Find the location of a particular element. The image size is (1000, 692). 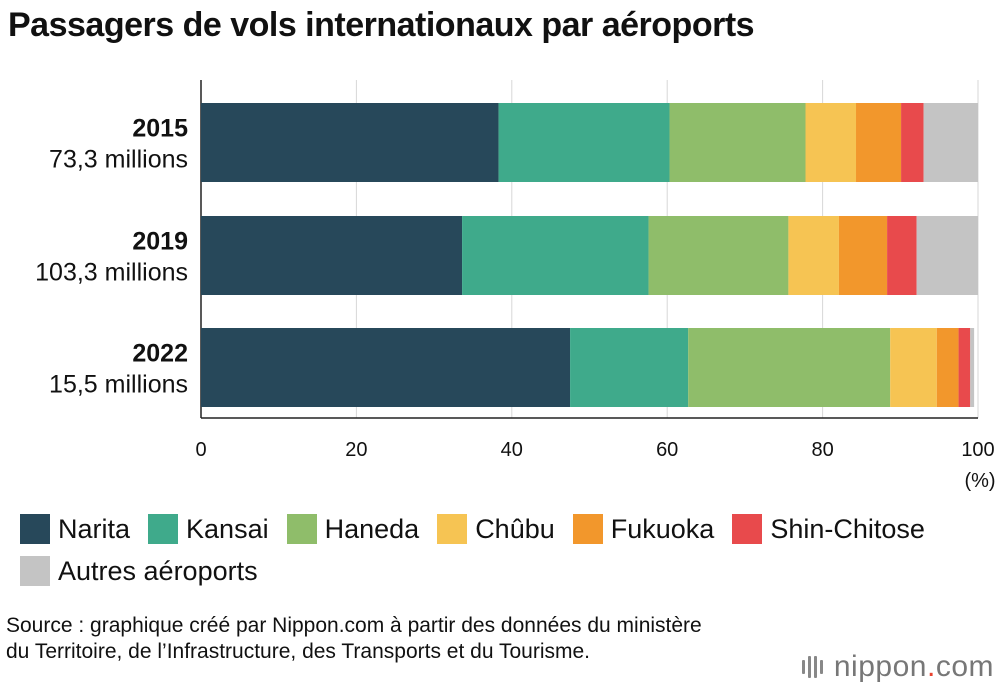

brand-mark-icon is located at coordinates (813, 667).